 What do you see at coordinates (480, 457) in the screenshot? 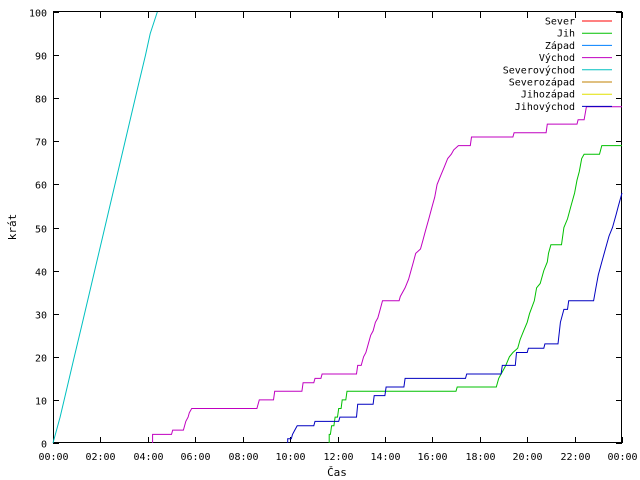
I see `x-tick-label: 18:00` at bounding box center [480, 457].